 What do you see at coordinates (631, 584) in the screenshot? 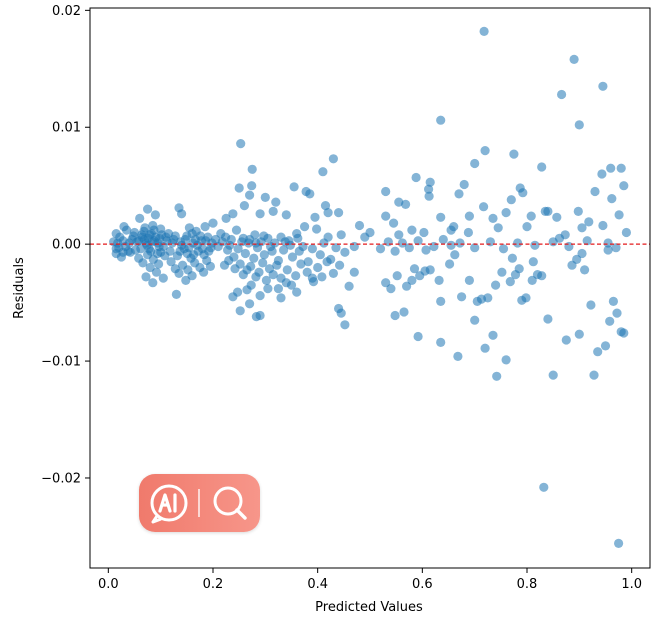
I see `x-tick-label: 1.0` at bounding box center [631, 584].